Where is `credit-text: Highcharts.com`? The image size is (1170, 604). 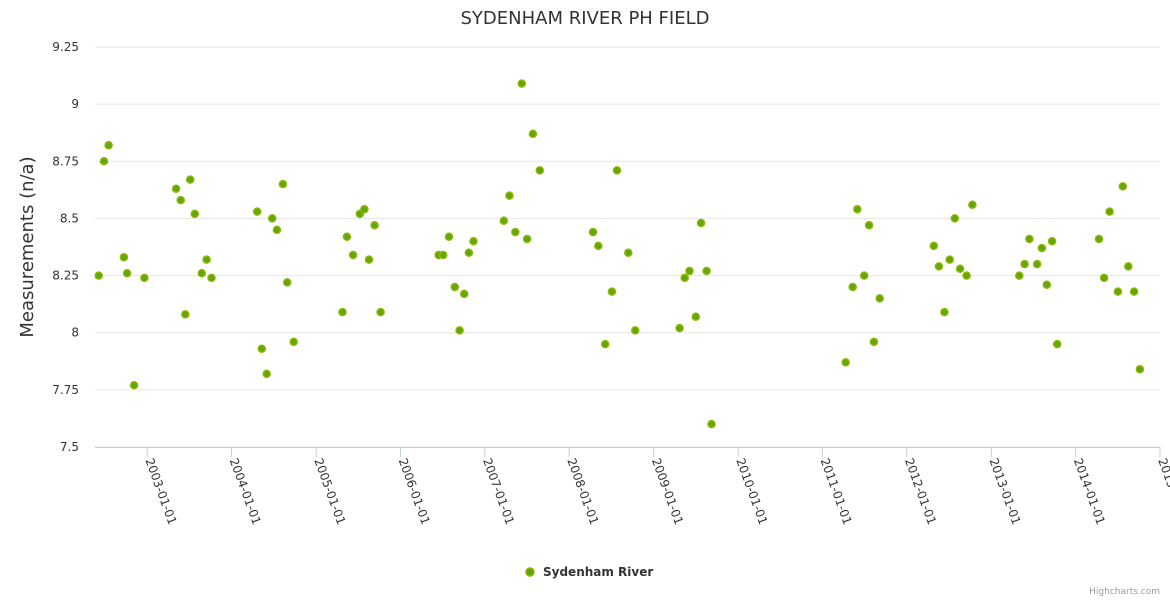 credit-text: Highcharts.com is located at coordinates (1124, 592).